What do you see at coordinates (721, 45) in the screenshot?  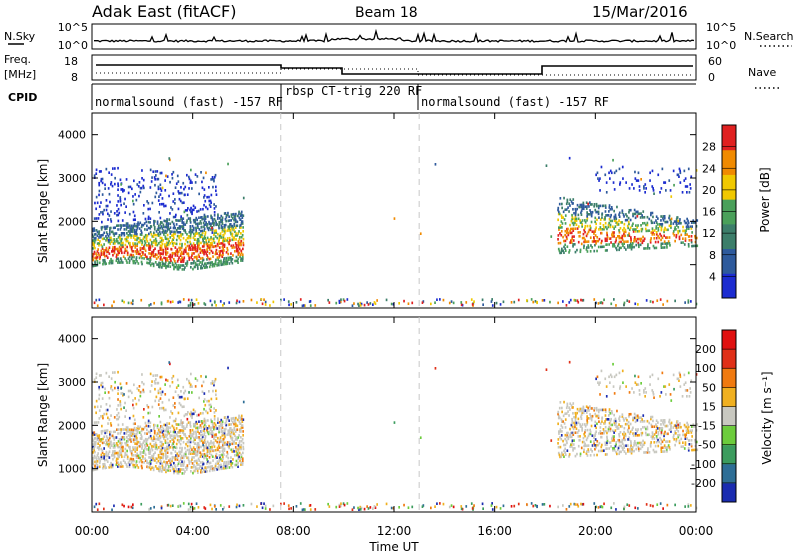 I see `nsearch-tick-bottom: 10^0` at bounding box center [721, 45].